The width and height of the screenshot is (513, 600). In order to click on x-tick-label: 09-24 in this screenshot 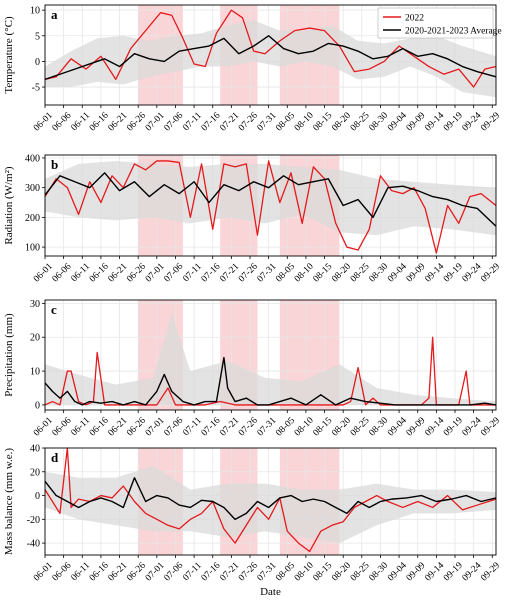, I will do `click(472, 273)`.